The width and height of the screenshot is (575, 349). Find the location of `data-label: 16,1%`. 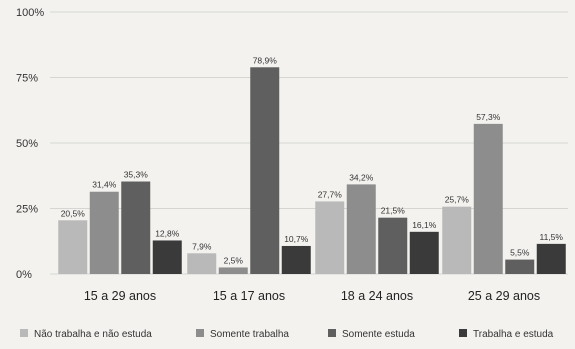

data-label: 16,1% is located at coordinates (424, 225).